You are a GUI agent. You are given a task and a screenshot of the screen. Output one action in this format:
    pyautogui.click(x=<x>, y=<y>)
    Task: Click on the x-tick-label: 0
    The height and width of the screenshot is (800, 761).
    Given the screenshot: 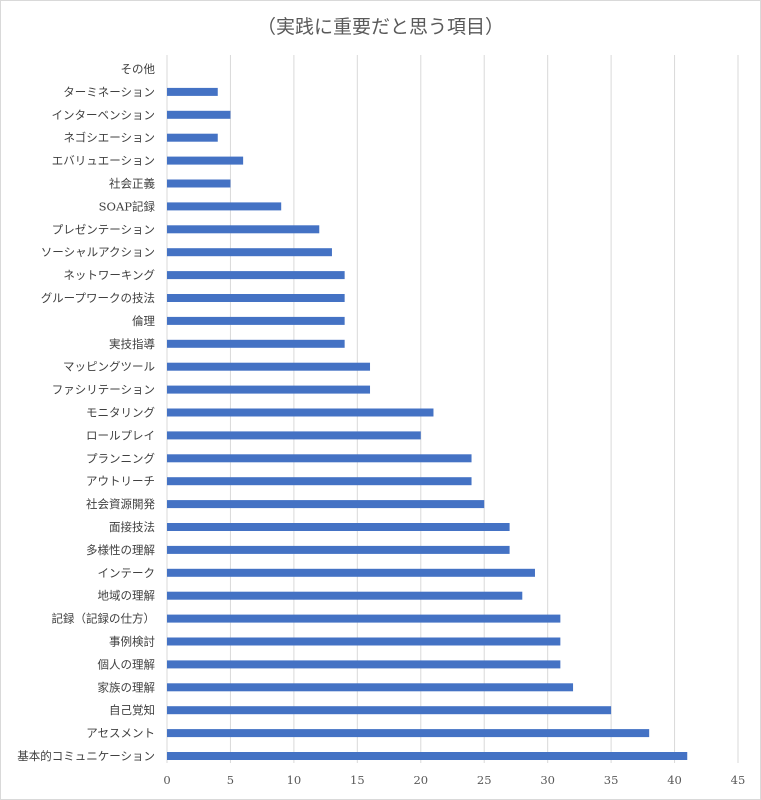 What is the action you would take?
    pyautogui.click(x=166, y=780)
    